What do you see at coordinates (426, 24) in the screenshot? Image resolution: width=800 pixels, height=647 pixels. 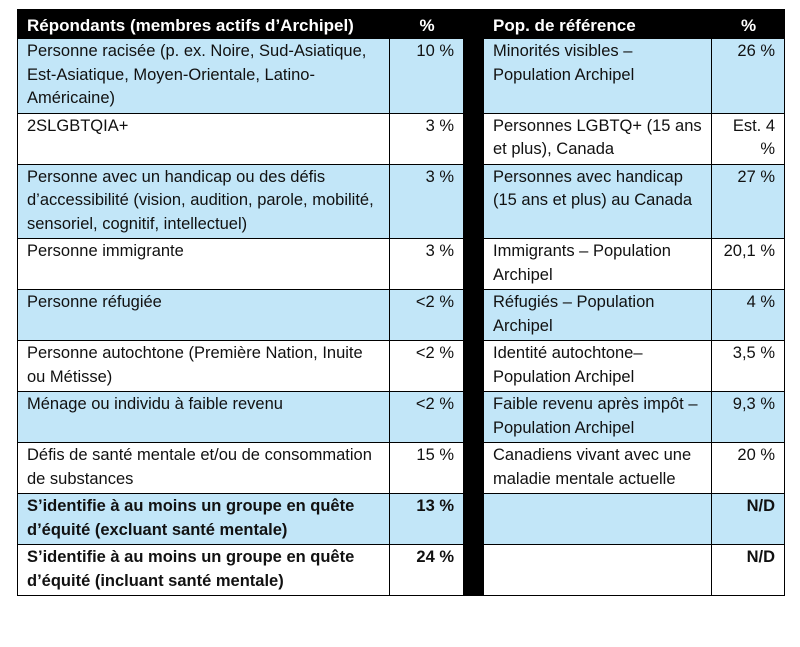 I see `header-respondents-percent: %` at bounding box center [426, 24].